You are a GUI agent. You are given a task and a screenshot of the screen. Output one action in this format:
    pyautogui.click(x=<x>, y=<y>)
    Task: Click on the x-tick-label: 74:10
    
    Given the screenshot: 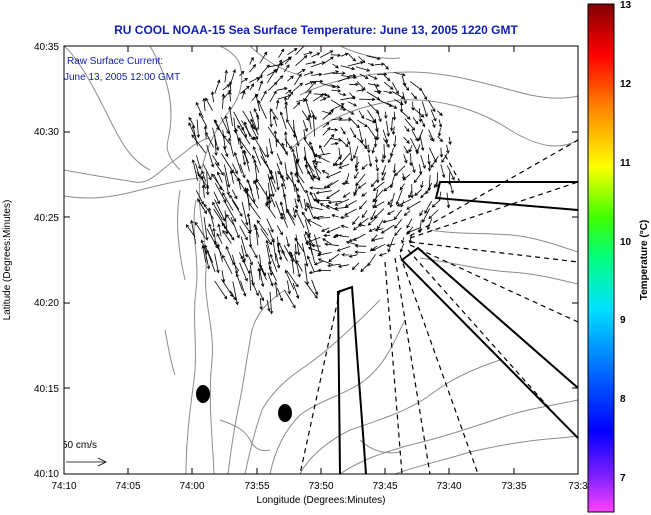 What is the action you would take?
    pyautogui.click(x=63, y=486)
    